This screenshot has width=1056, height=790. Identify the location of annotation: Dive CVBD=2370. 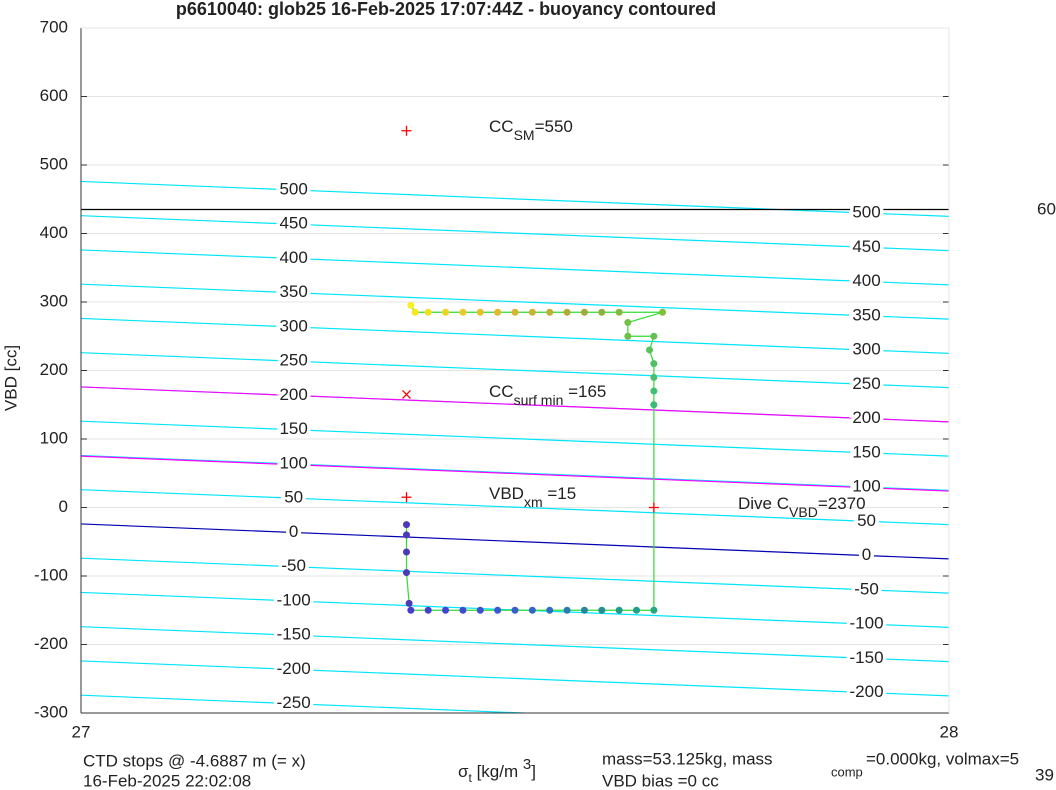
(802, 506).